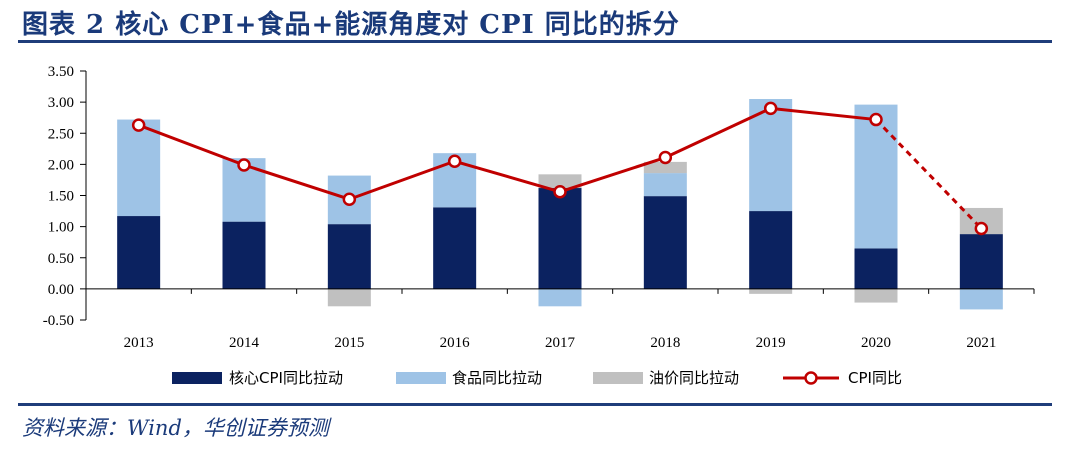 Image resolution: width=1080 pixels, height=453 pixels. Describe the element at coordinates (61, 103) in the screenshot. I see `y-tick-label: 3.00` at that location.